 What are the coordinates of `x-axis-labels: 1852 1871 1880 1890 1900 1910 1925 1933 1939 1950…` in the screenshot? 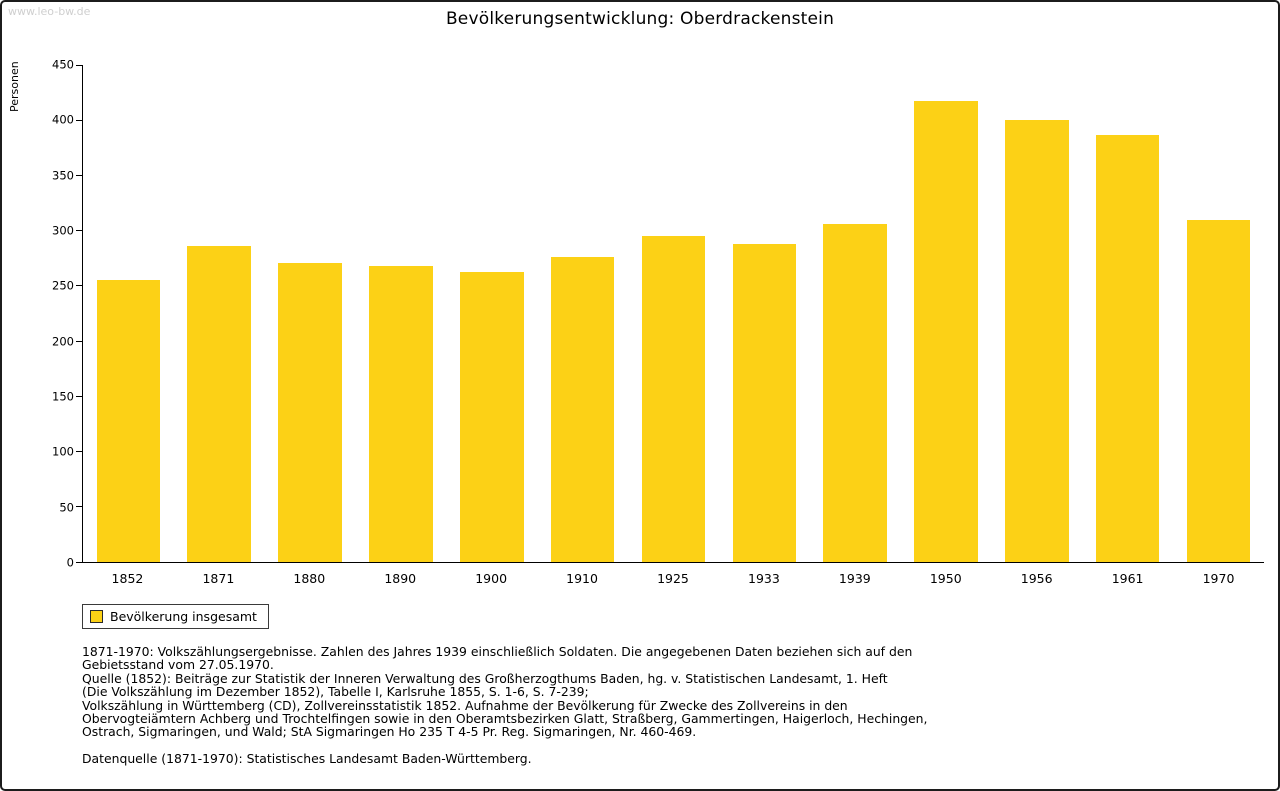 It's located at (673, 574).